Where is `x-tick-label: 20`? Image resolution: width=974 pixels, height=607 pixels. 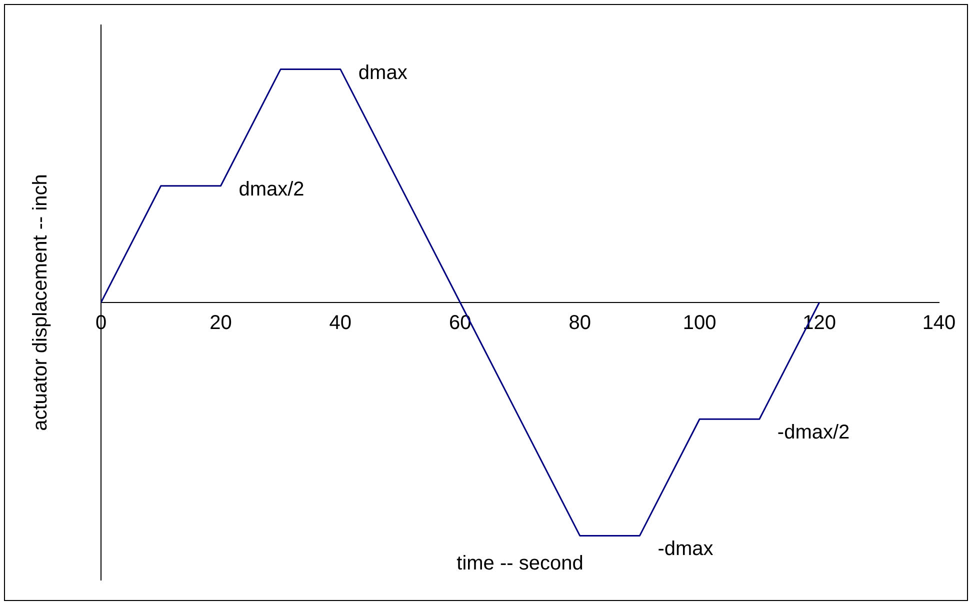 x-tick-label: 20 is located at coordinates (221, 323).